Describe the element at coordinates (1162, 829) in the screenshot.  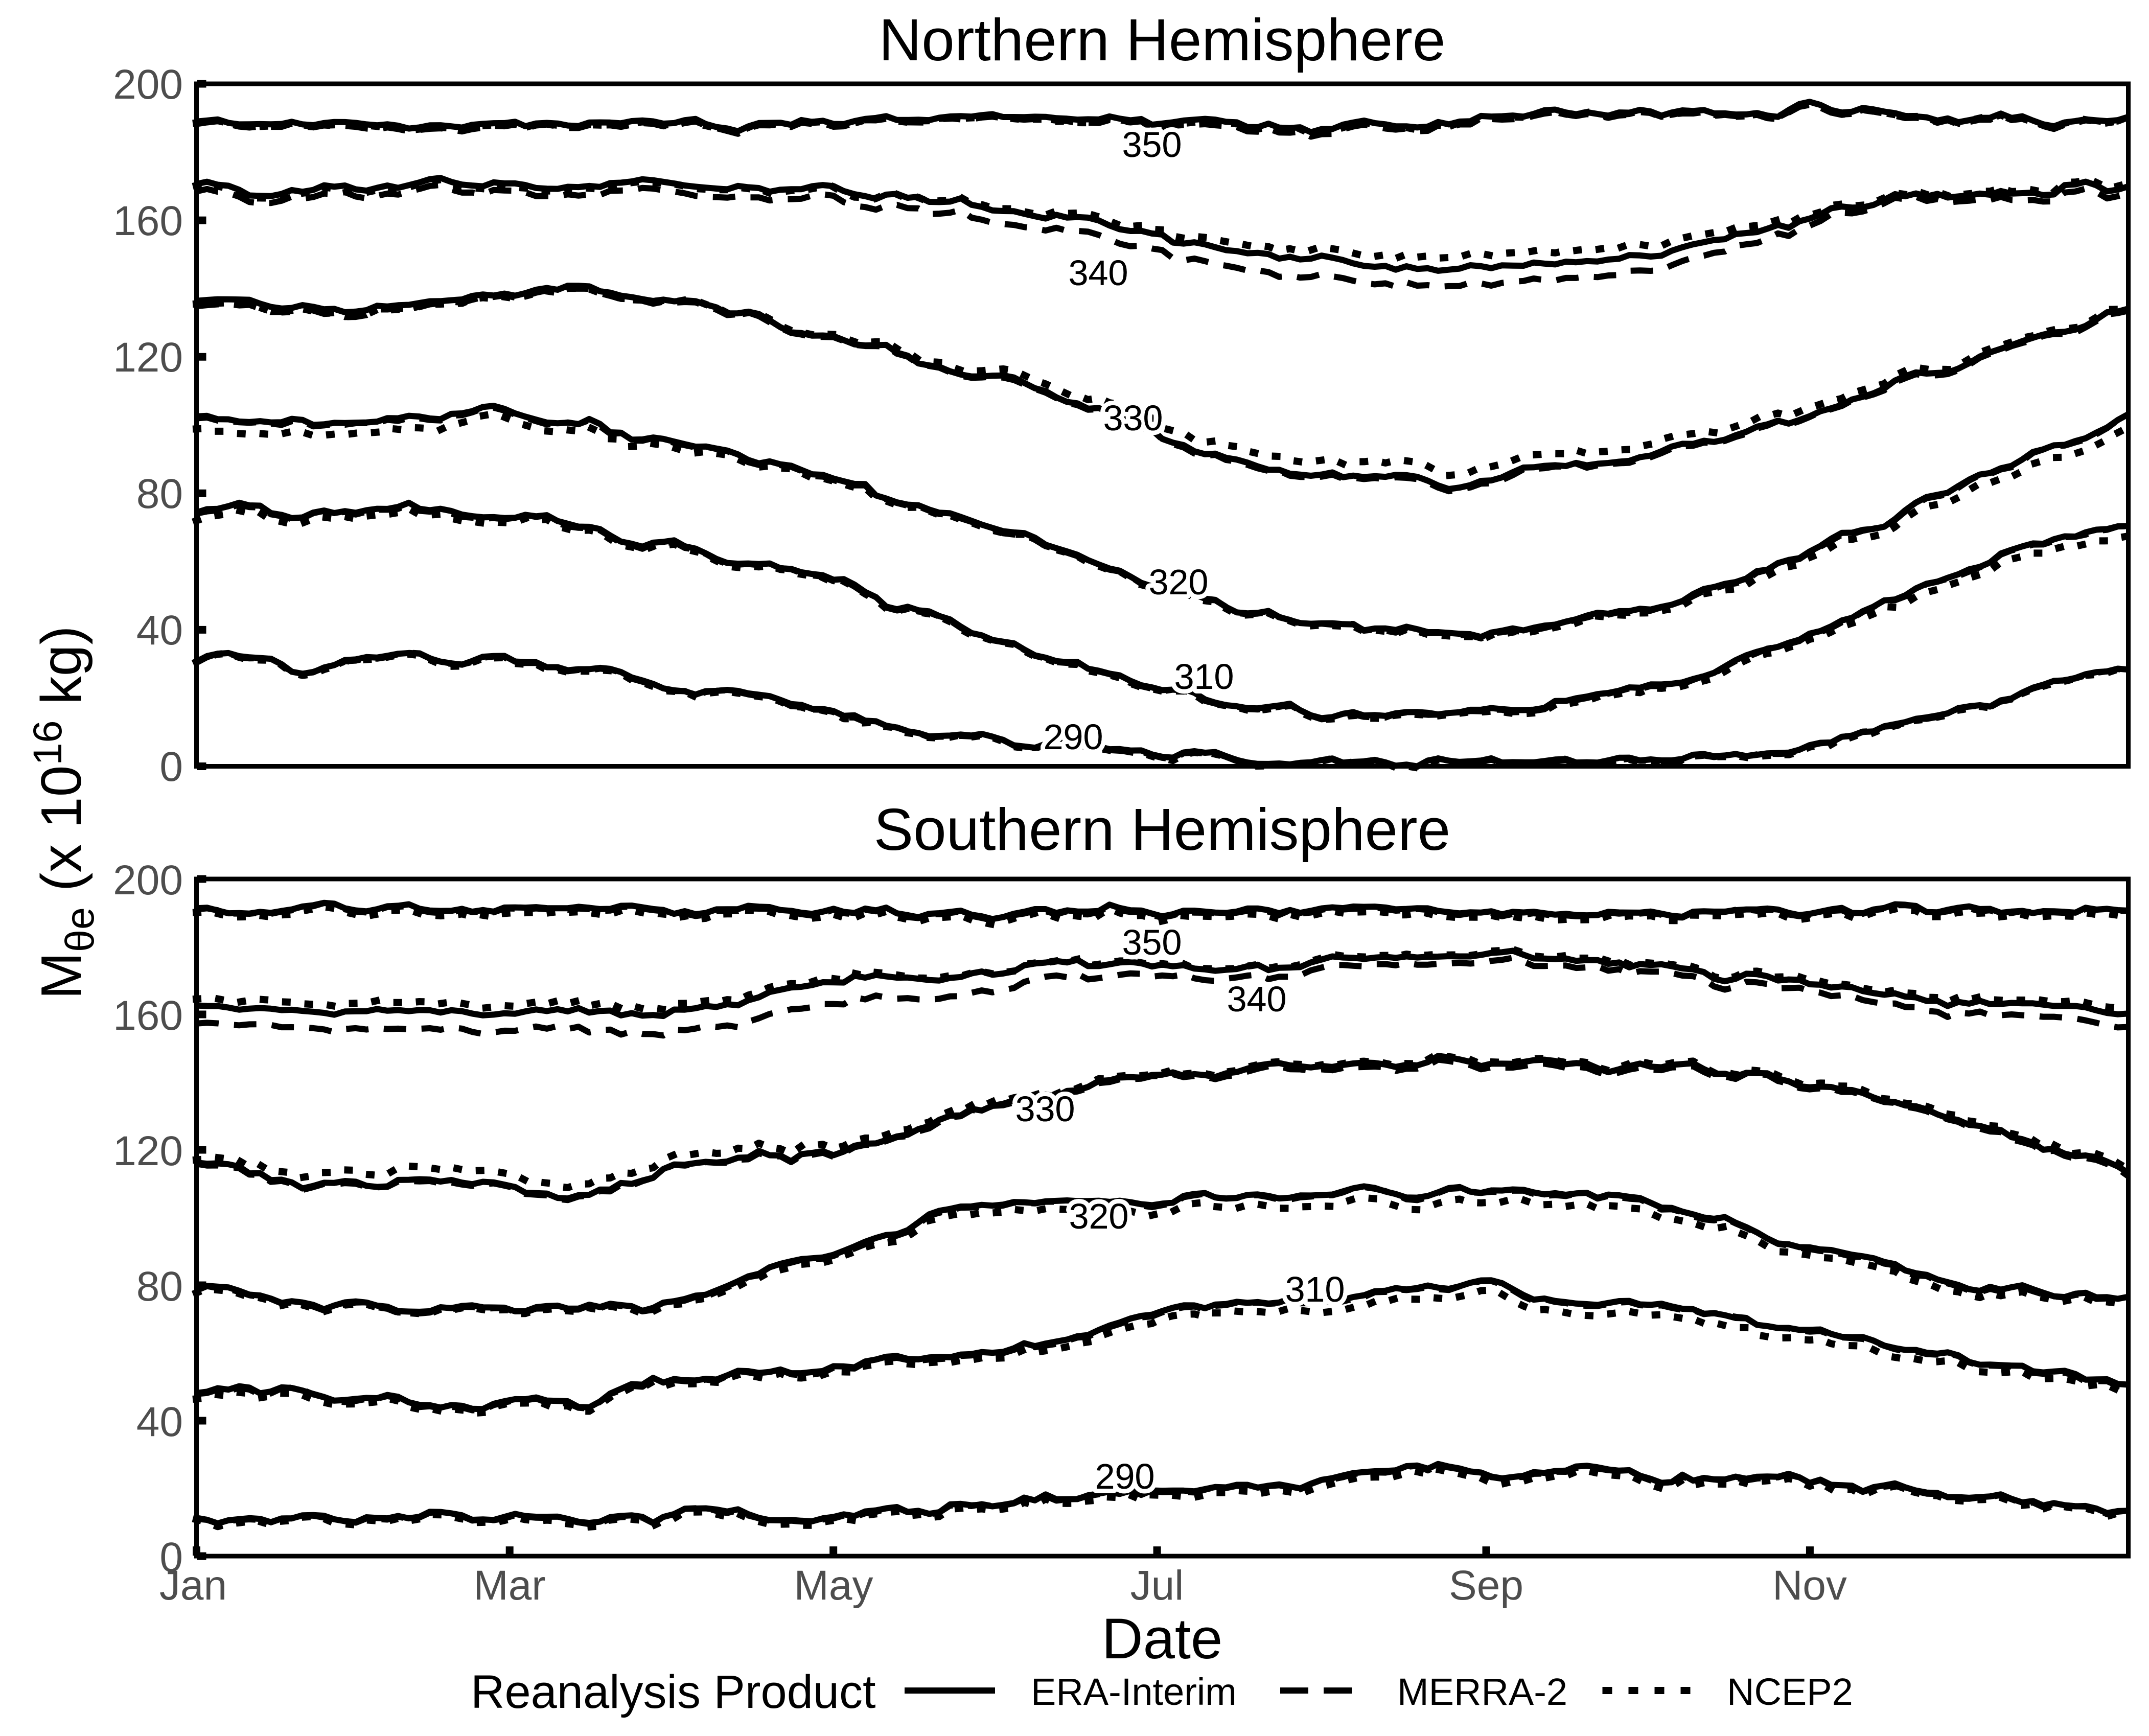
I see `svg-text: Southern Hemisphere` at that location.